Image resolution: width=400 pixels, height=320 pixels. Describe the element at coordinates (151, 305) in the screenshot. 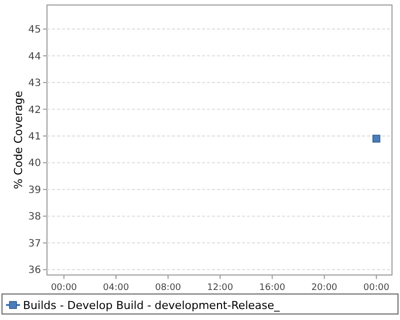

I see `legend-label: Builds - Develop Build - development-Release_` at that location.